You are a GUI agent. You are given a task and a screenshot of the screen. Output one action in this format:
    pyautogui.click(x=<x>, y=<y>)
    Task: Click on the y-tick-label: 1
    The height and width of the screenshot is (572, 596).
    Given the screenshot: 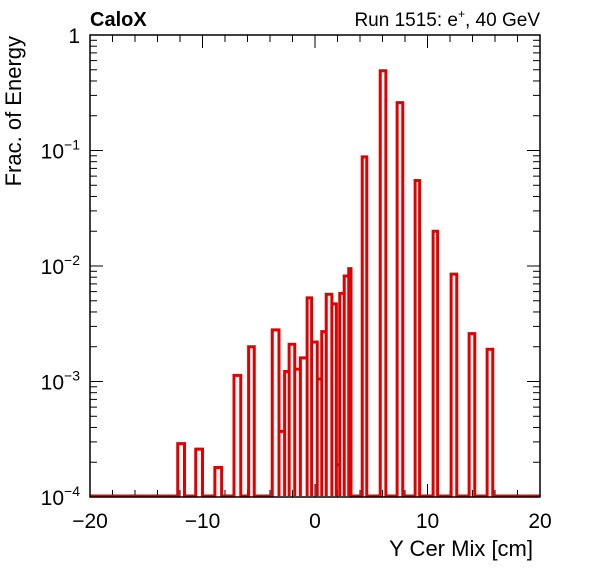 What is the action you would take?
    pyautogui.click(x=74, y=36)
    